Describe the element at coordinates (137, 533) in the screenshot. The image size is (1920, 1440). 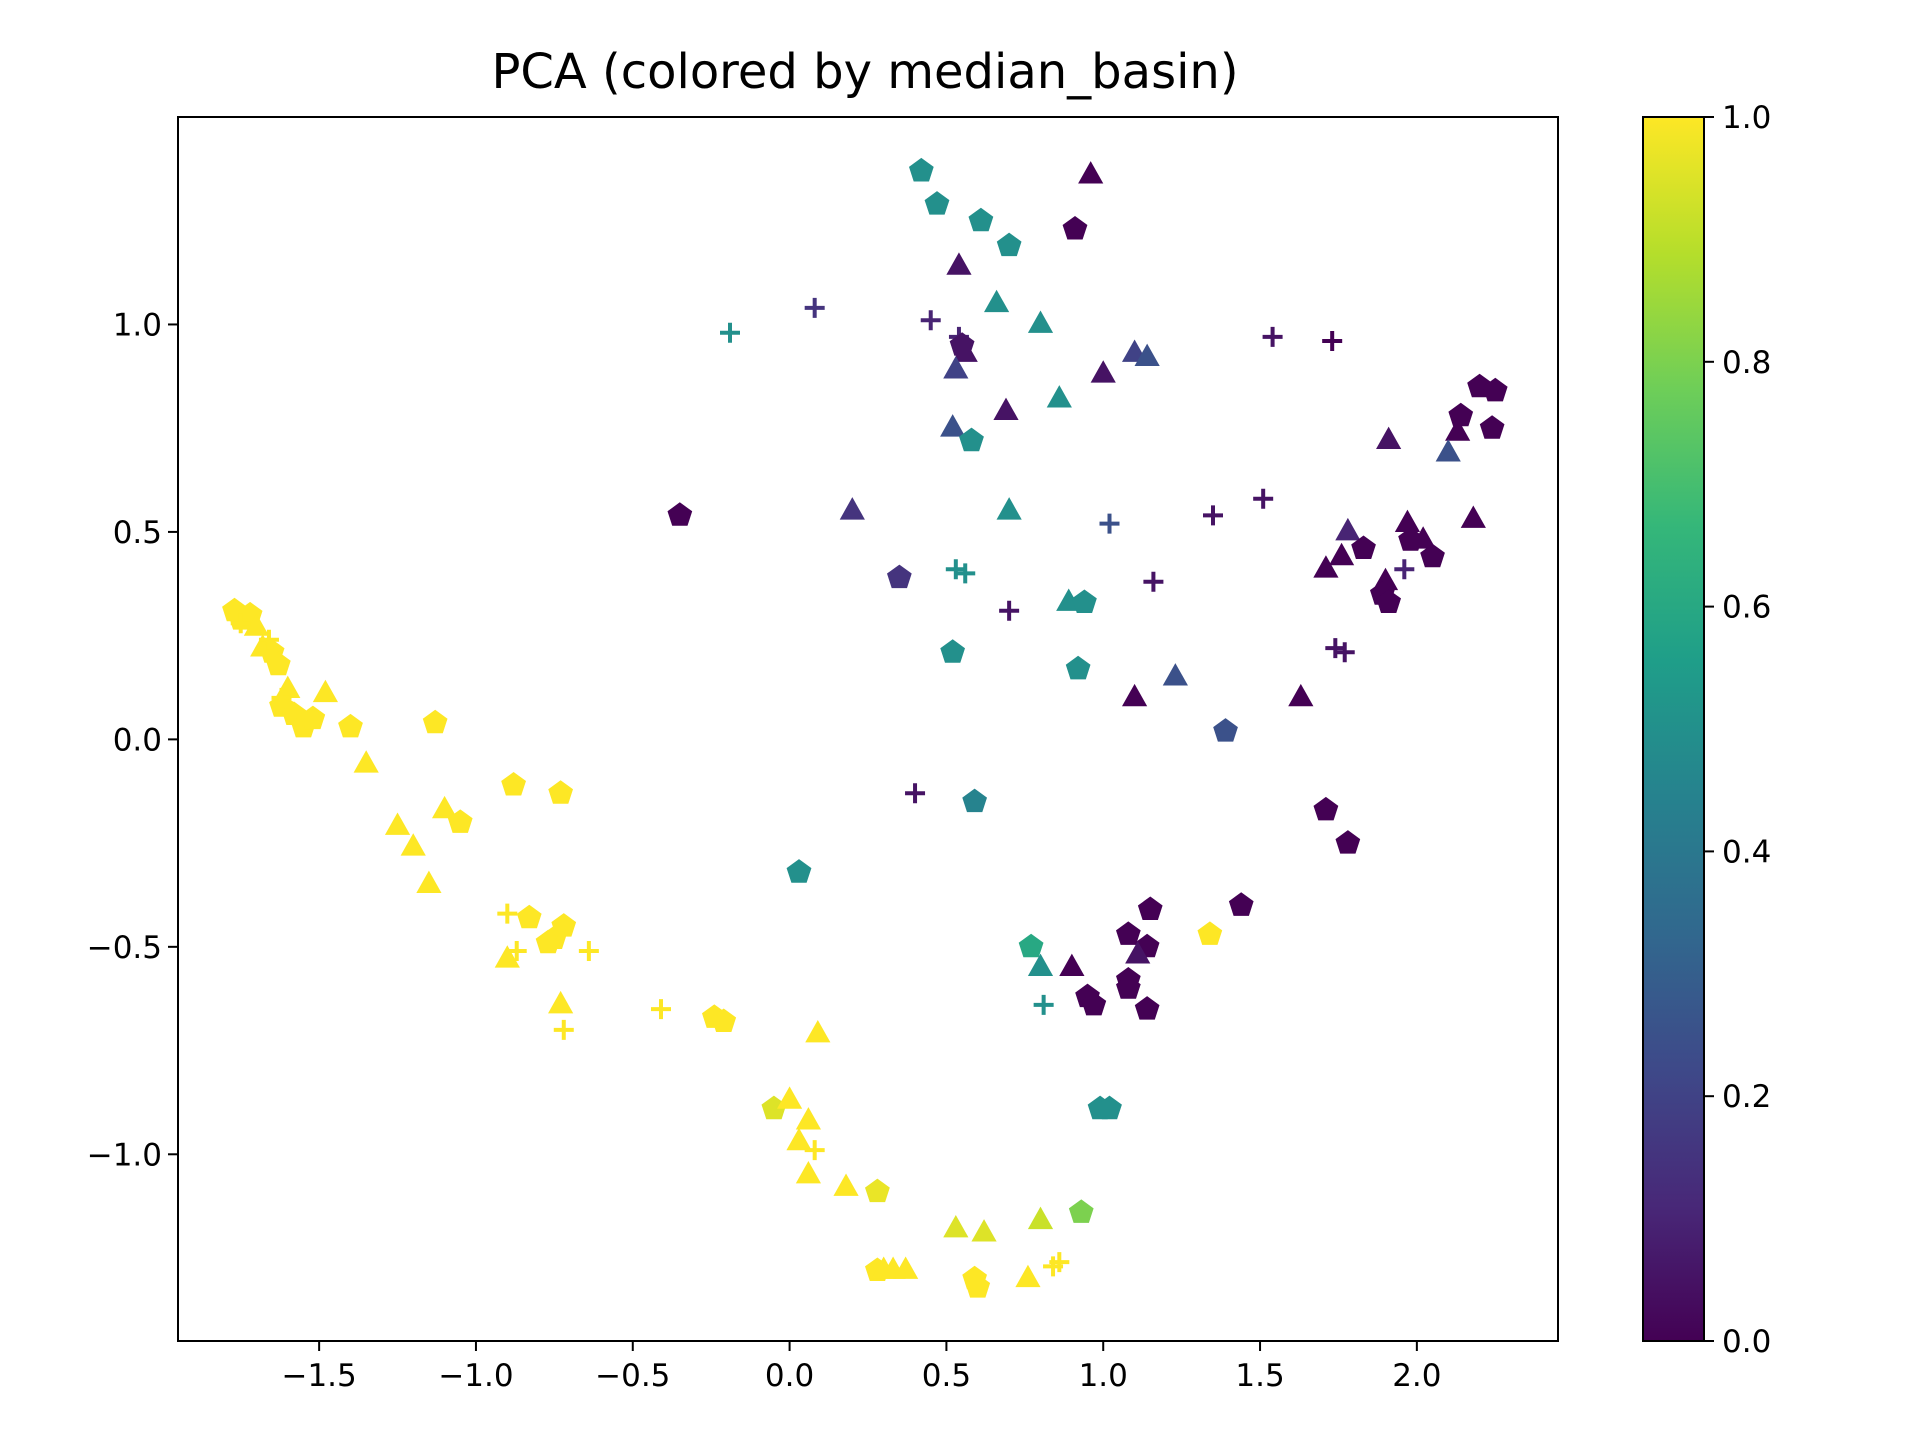
I see `y-tick-label: 0.5` at that location.